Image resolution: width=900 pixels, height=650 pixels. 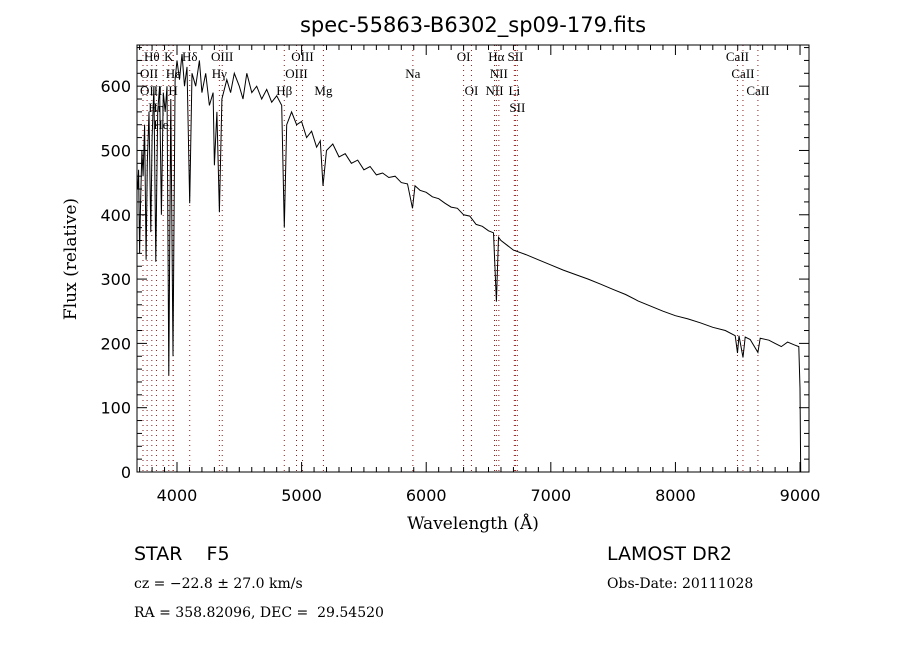 What do you see at coordinates (301, 495) in the screenshot?
I see `x-tick-label: 5000` at bounding box center [301, 495].